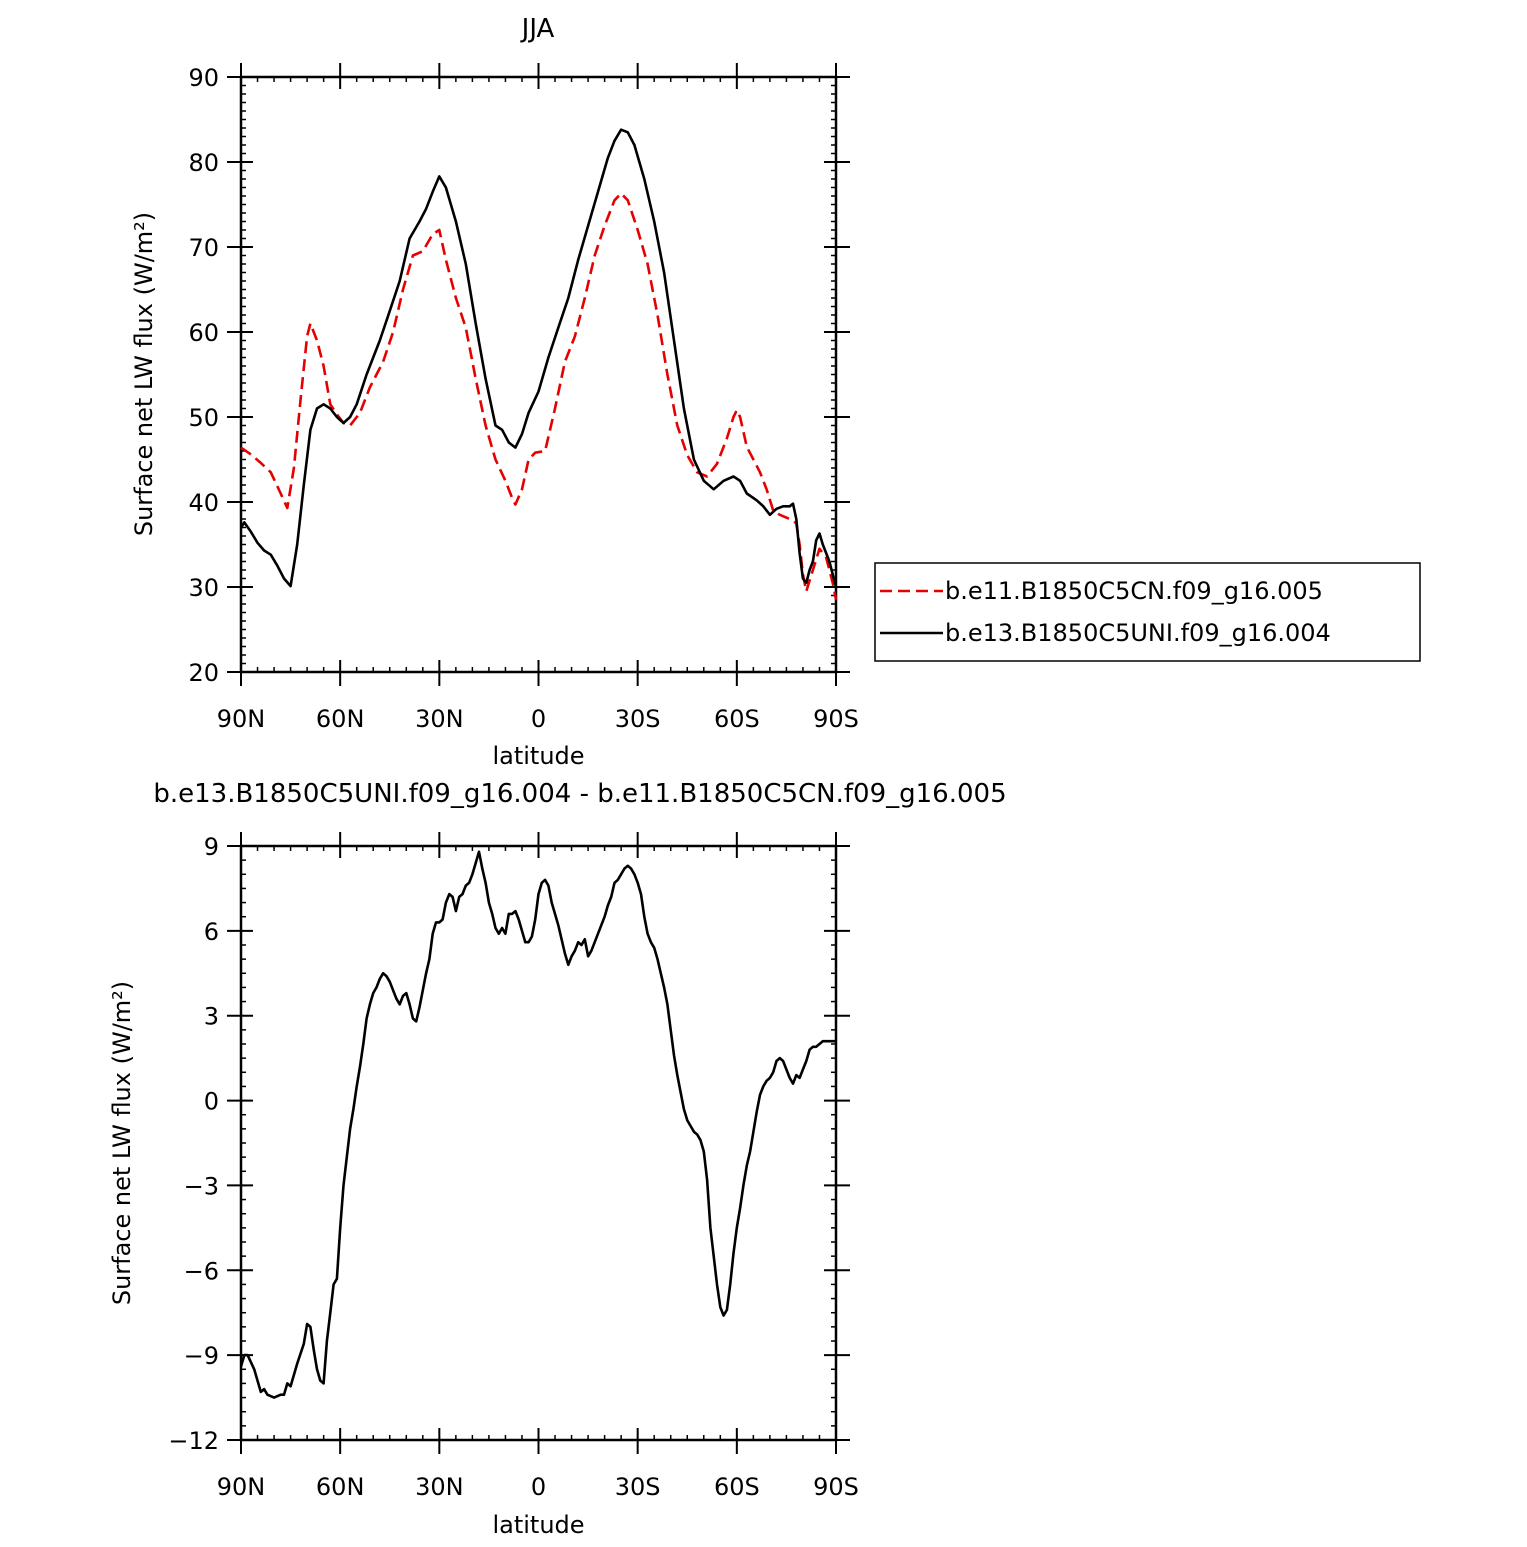 The height and width of the screenshot is (1547, 1527). Describe the element at coordinates (203, 163) in the screenshot. I see `y-tick-label: 80` at that location.